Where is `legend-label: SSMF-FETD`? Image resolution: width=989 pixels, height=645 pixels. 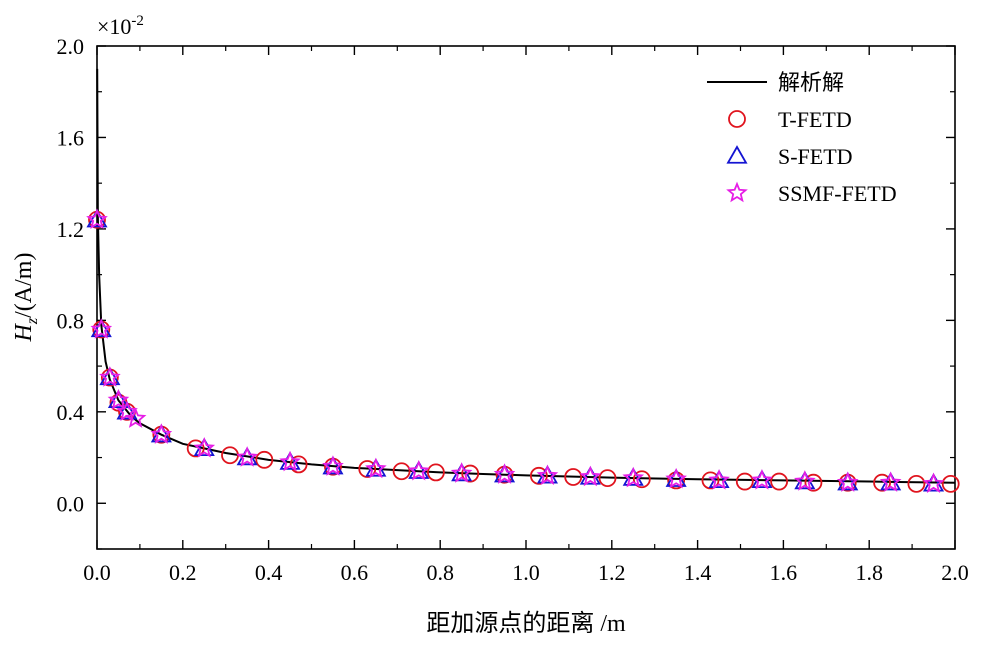 legend-label: SSMF-FETD is located at coordinates (837, 193).